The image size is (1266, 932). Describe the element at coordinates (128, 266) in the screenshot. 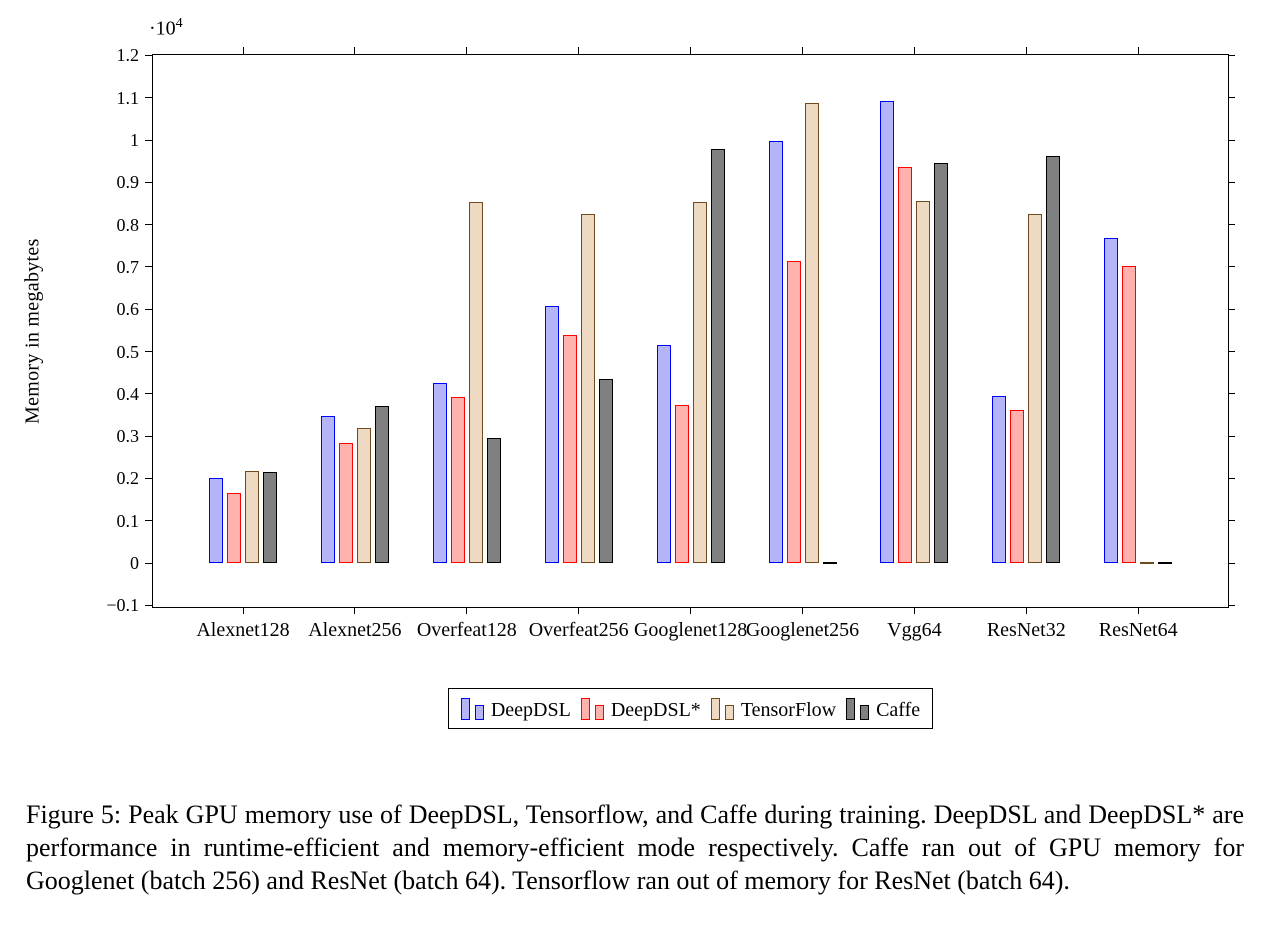

I see `y-tick-label: 0.7` at that location.